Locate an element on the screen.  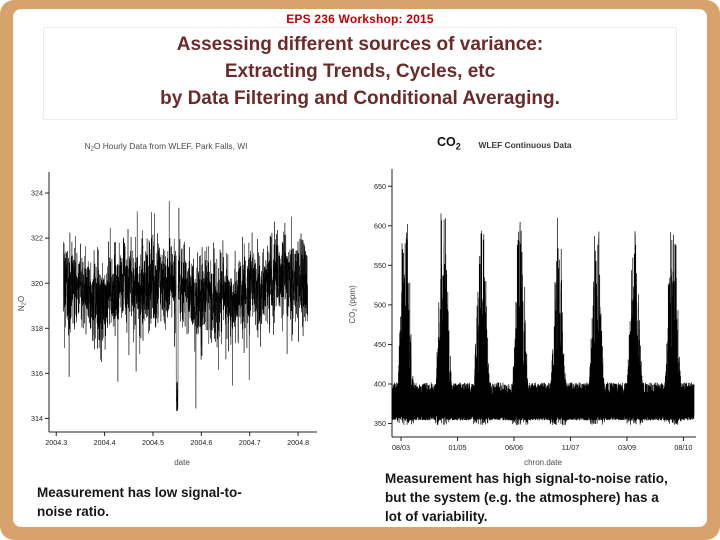
svg-text: 2004.7 is located at coordinates (250, 442).